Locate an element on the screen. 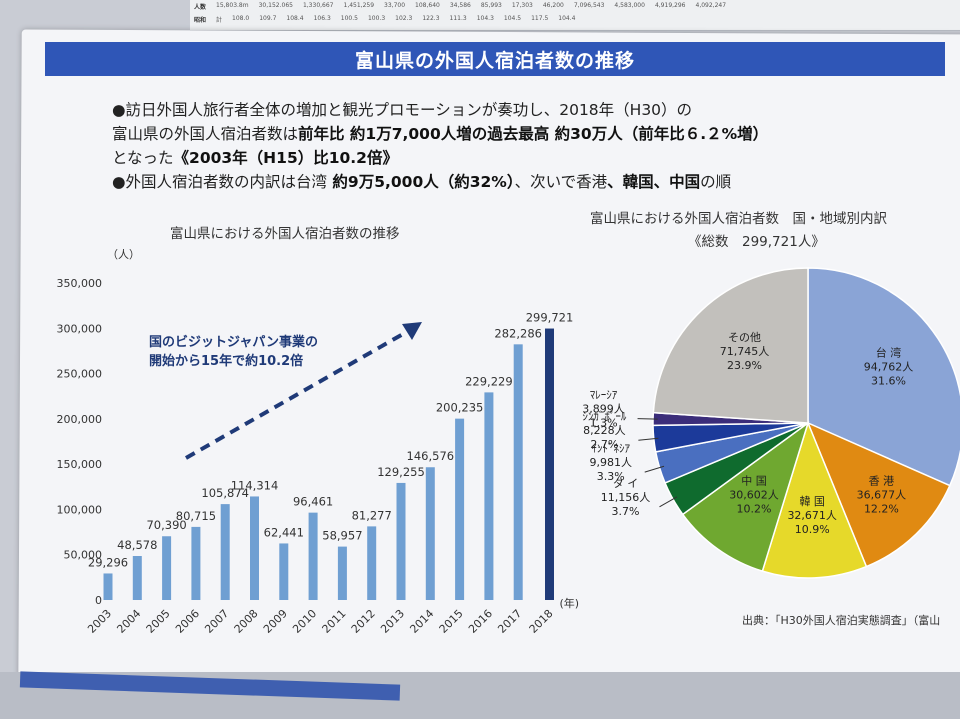 The image size is (960, 719). pie-chart-title: 富山県における外国人宿泊者数 国・地域別内訳 is located at coordinates (738, 219).